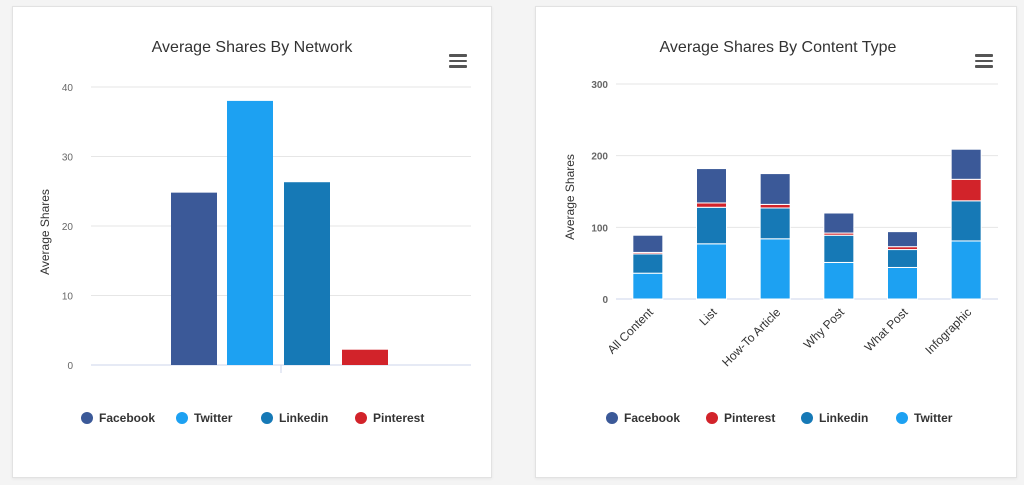 The width and height of the screenshot is (1024, 485). I want to click on bar-linkedin, so click(307, 273).